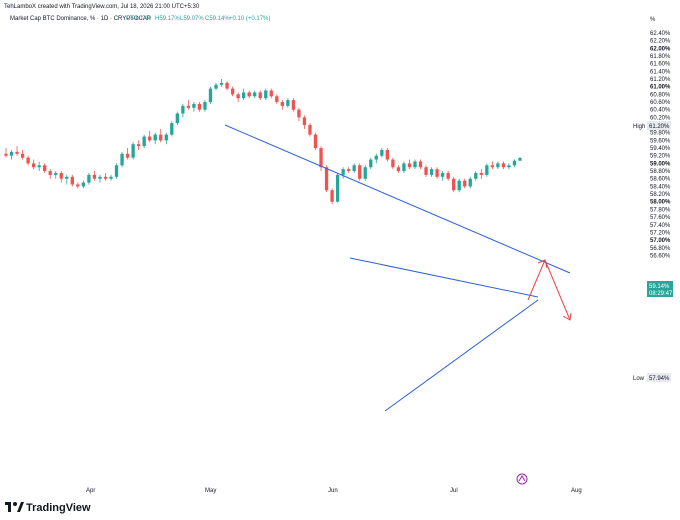 Image resolution: width=680 pixels, height=520 pixels. I want to click on ohlc-close: C59.14%, so click(217, 19).